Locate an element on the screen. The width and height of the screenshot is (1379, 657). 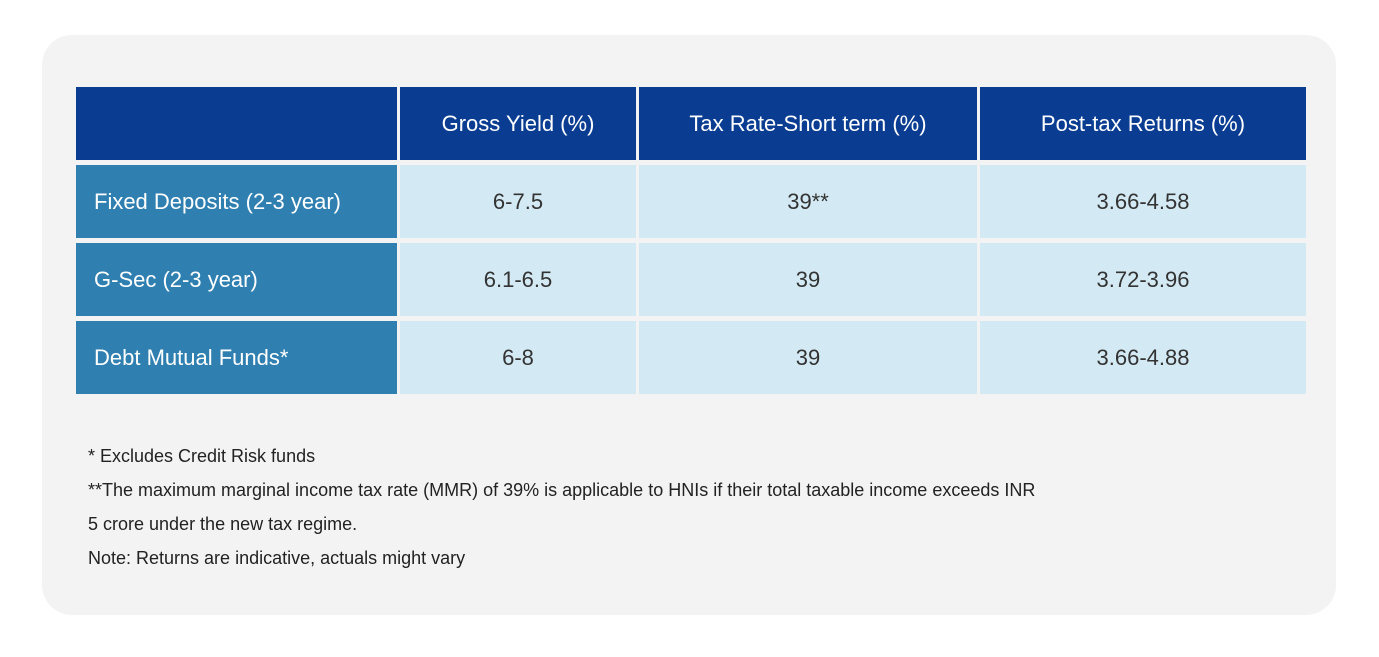
post-tax-cell: 3.66-4.58 is located at coordinates (1143, 201).